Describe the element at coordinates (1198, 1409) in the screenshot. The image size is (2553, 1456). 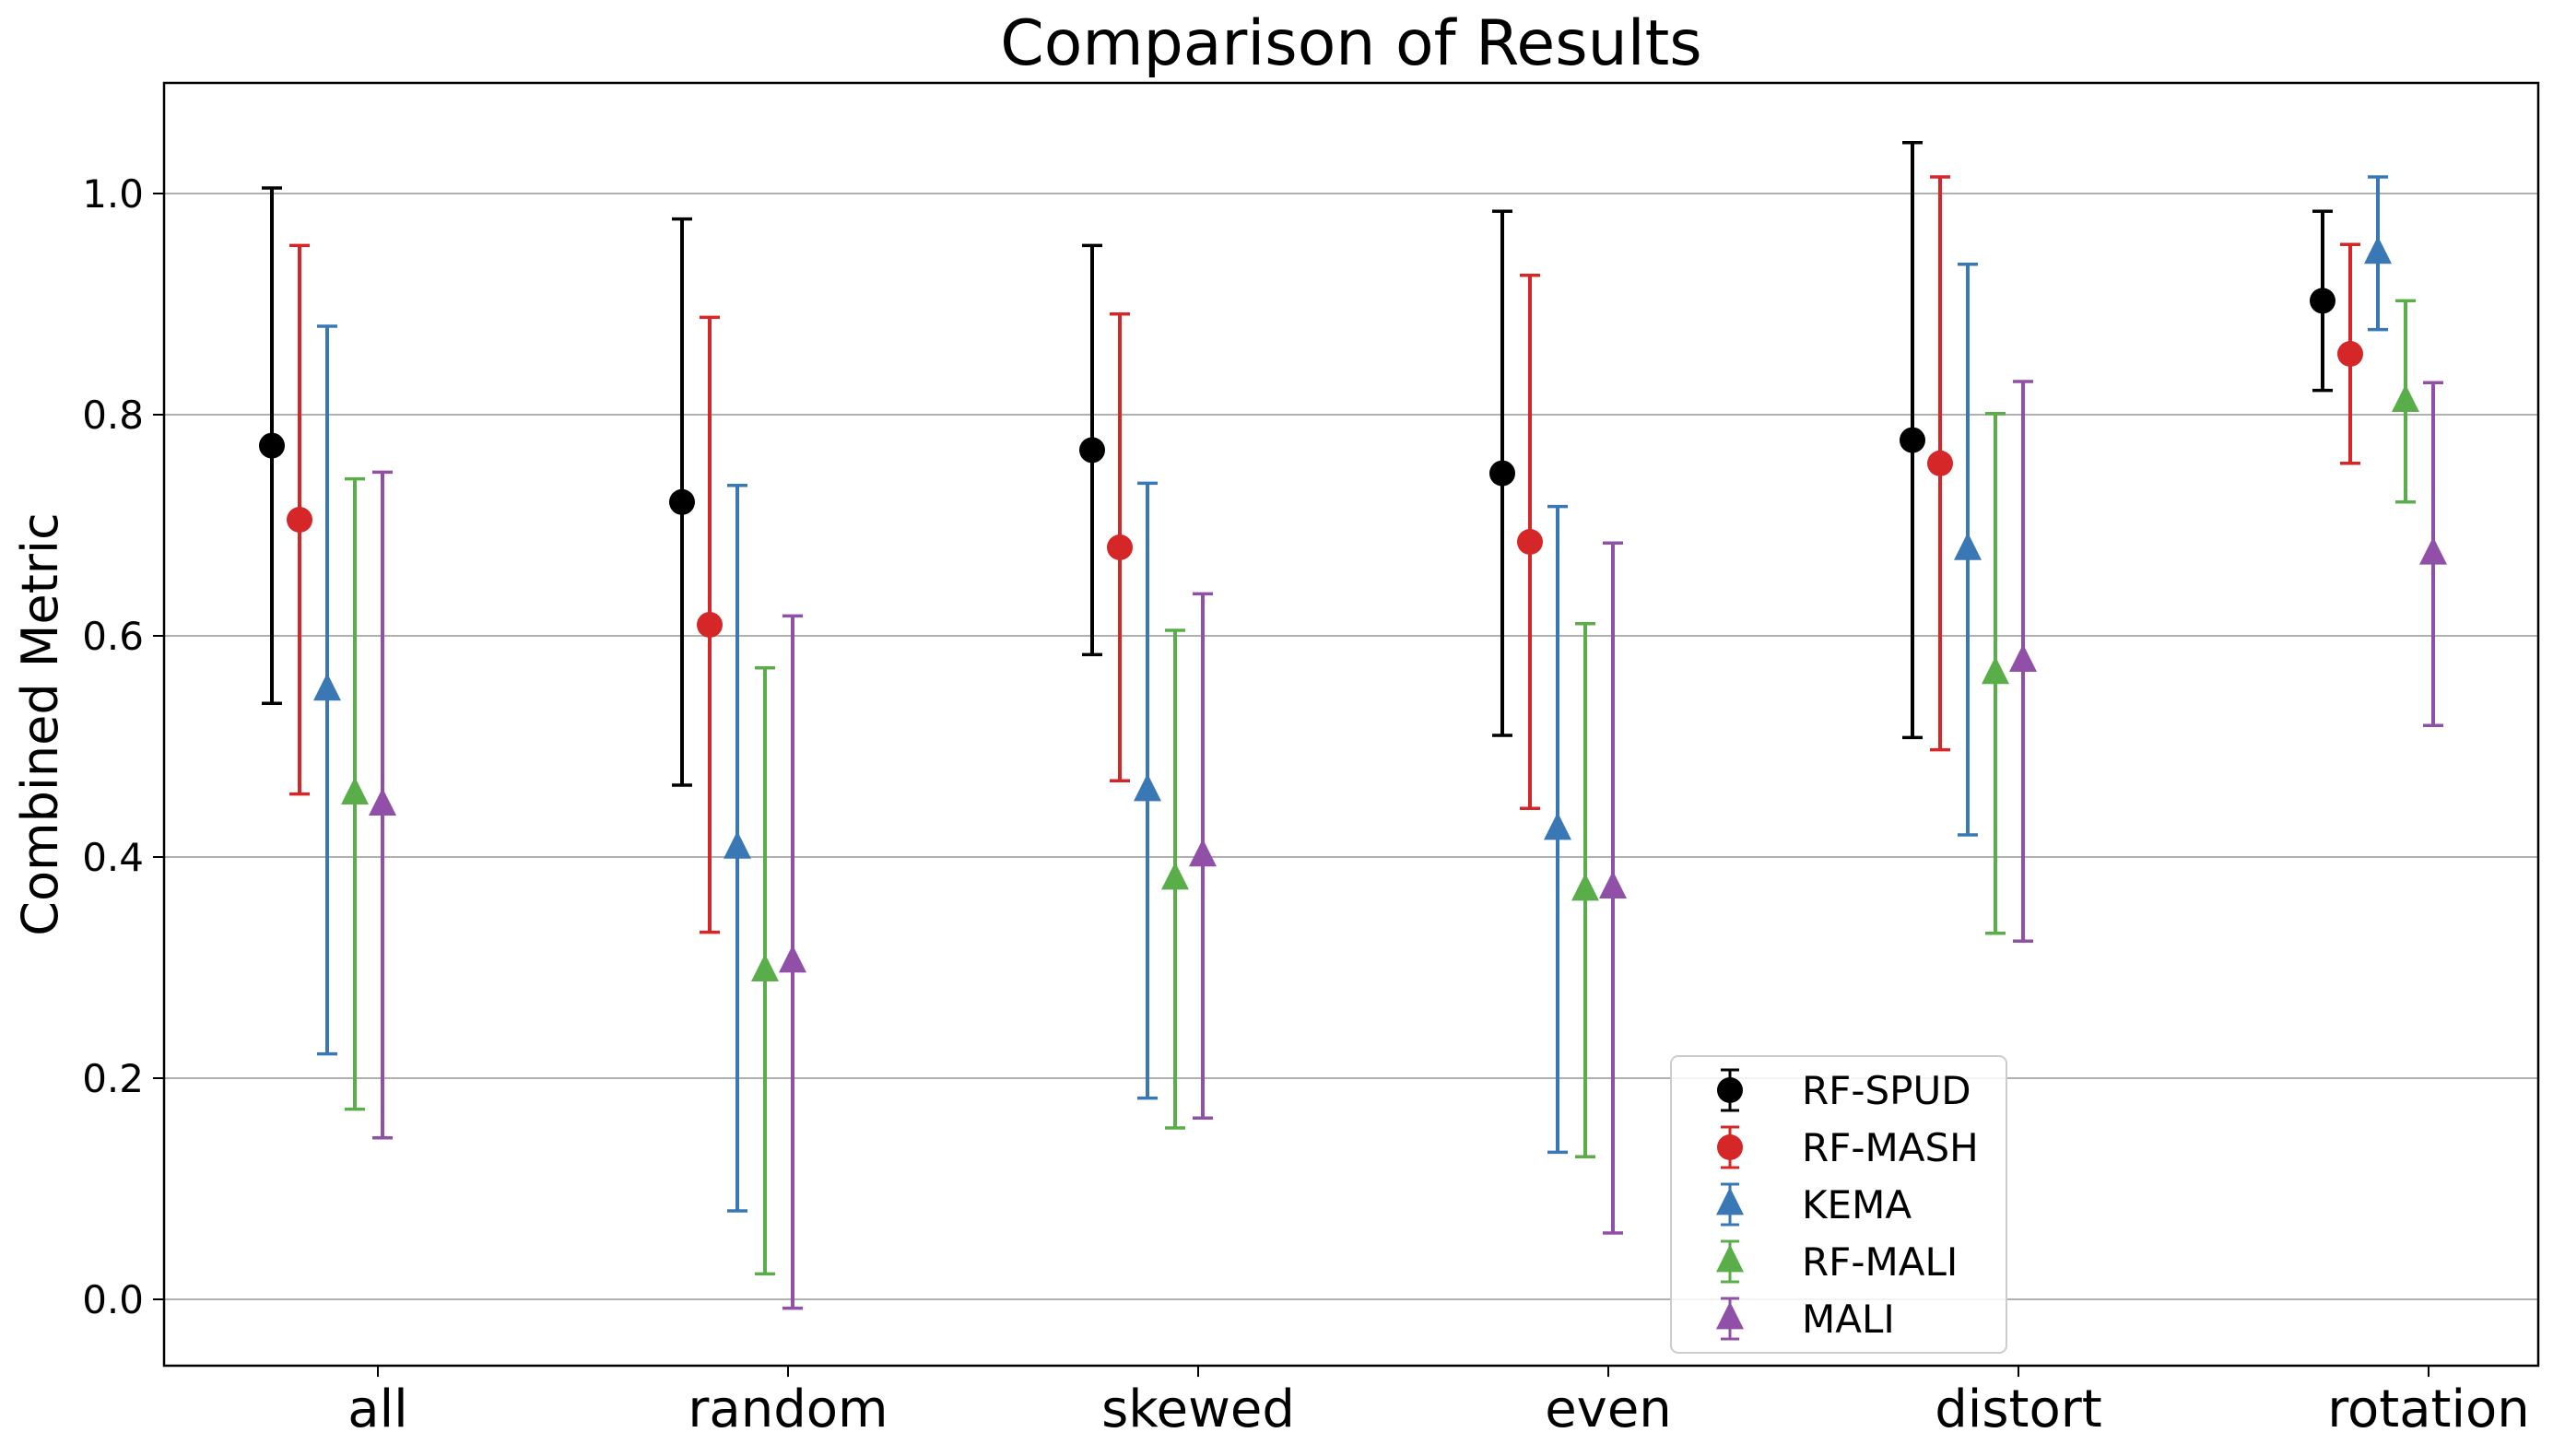
I see `x-tick-label: skewed` at that location.